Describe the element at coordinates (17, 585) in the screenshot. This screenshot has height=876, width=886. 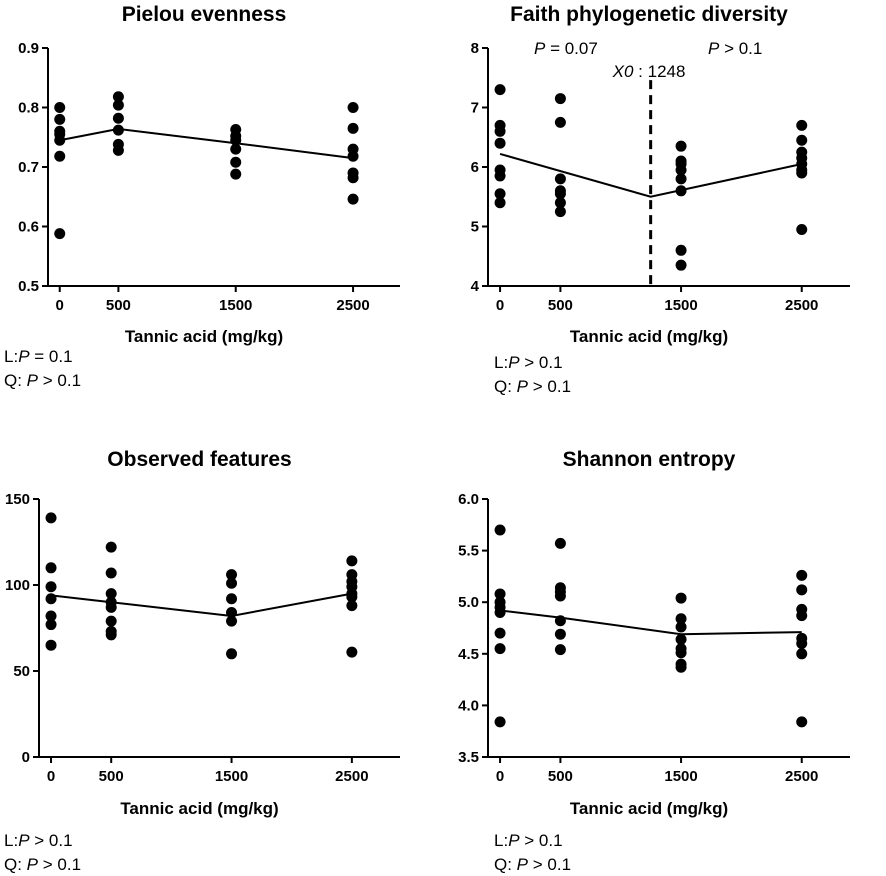
I see `y-tick-label: 100` at that location.